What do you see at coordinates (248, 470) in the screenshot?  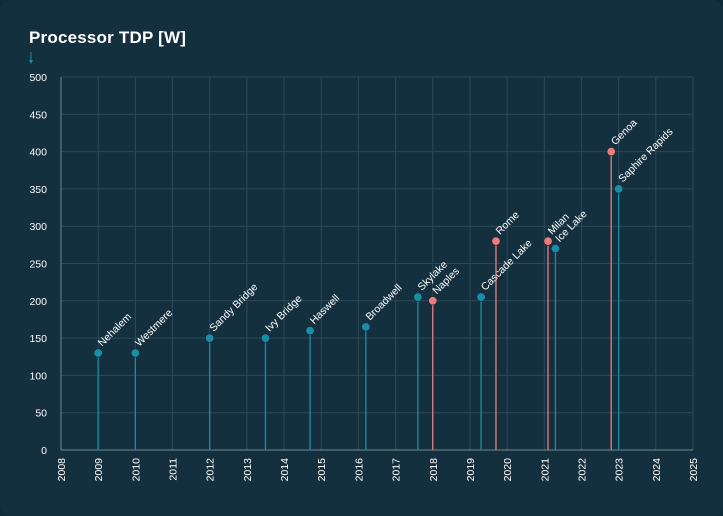 I see `x-tick-label: 2013` at bounding box center [248, 470].